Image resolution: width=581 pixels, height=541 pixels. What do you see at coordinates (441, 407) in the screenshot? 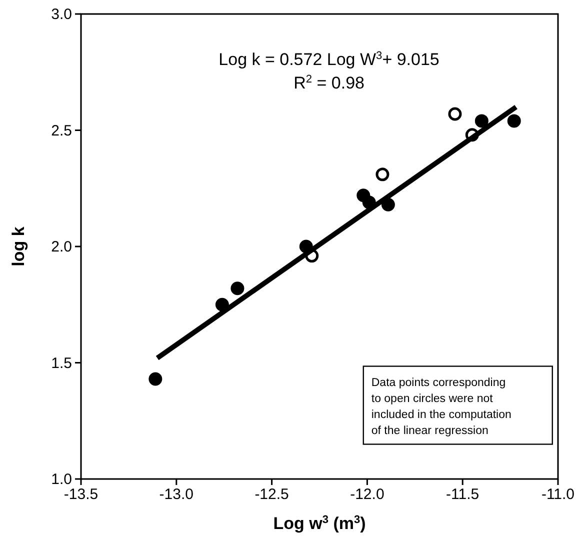
I see `annotation: Data points corresponding to open circles were not included in the computation of the linear regression` at bounding box center [441, 407].